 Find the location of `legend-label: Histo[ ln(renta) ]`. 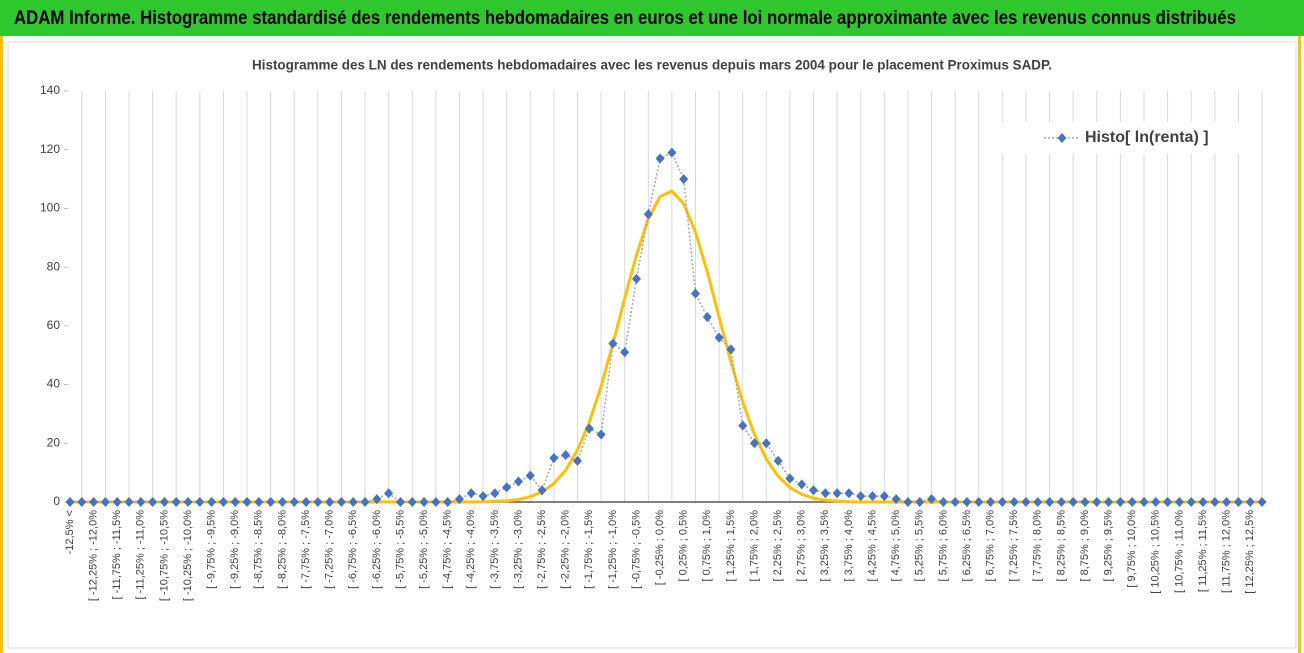

legend-label: Histo[ ln(renta) ] is located at coordinates (1147, 137).